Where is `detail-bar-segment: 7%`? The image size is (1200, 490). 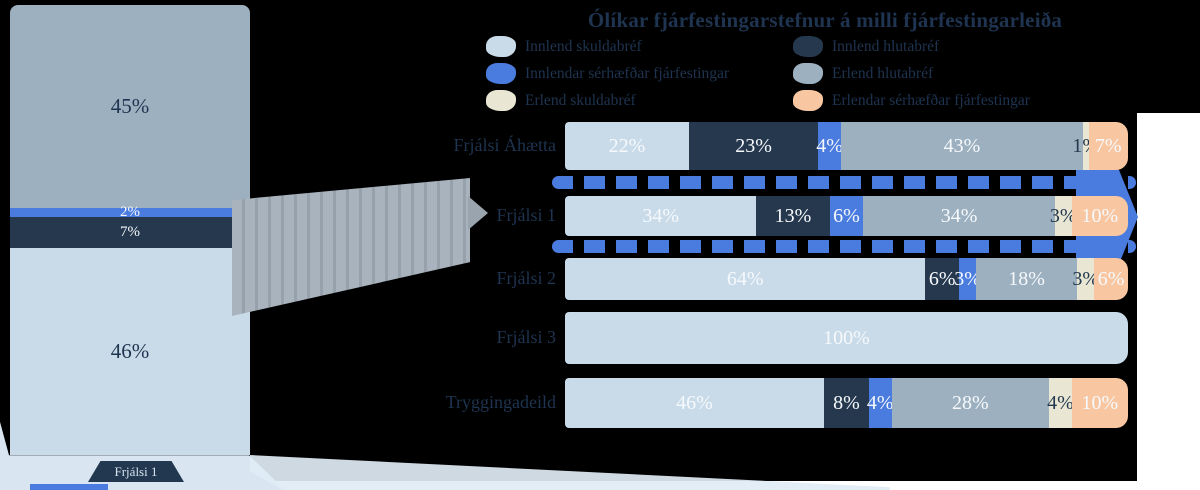 detail-bar-segment: 7% is located at coordinates (130, 232).